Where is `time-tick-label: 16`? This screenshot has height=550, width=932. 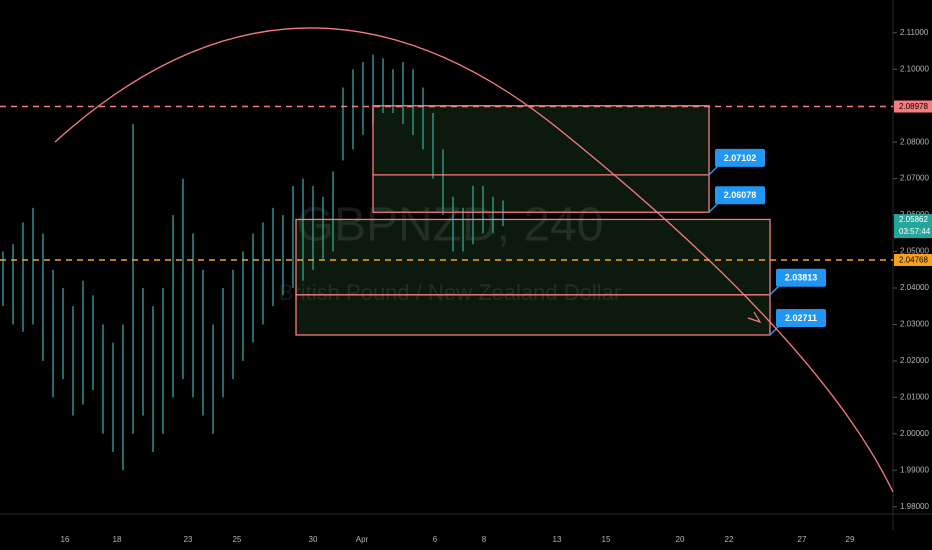 time-tick-label: 16 is located at coordinates (65, 539).